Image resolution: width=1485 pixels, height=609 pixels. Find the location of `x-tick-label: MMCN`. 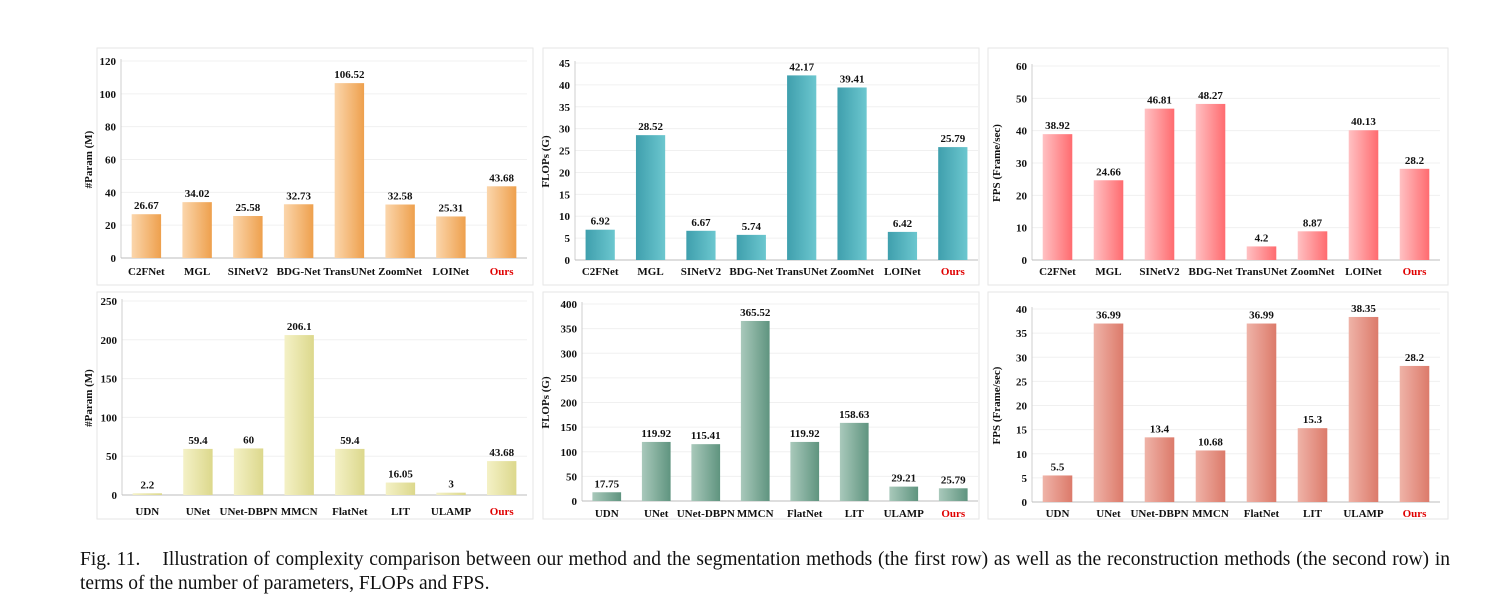

x-tick-label: MMCN is located at coordinates (299, 512).